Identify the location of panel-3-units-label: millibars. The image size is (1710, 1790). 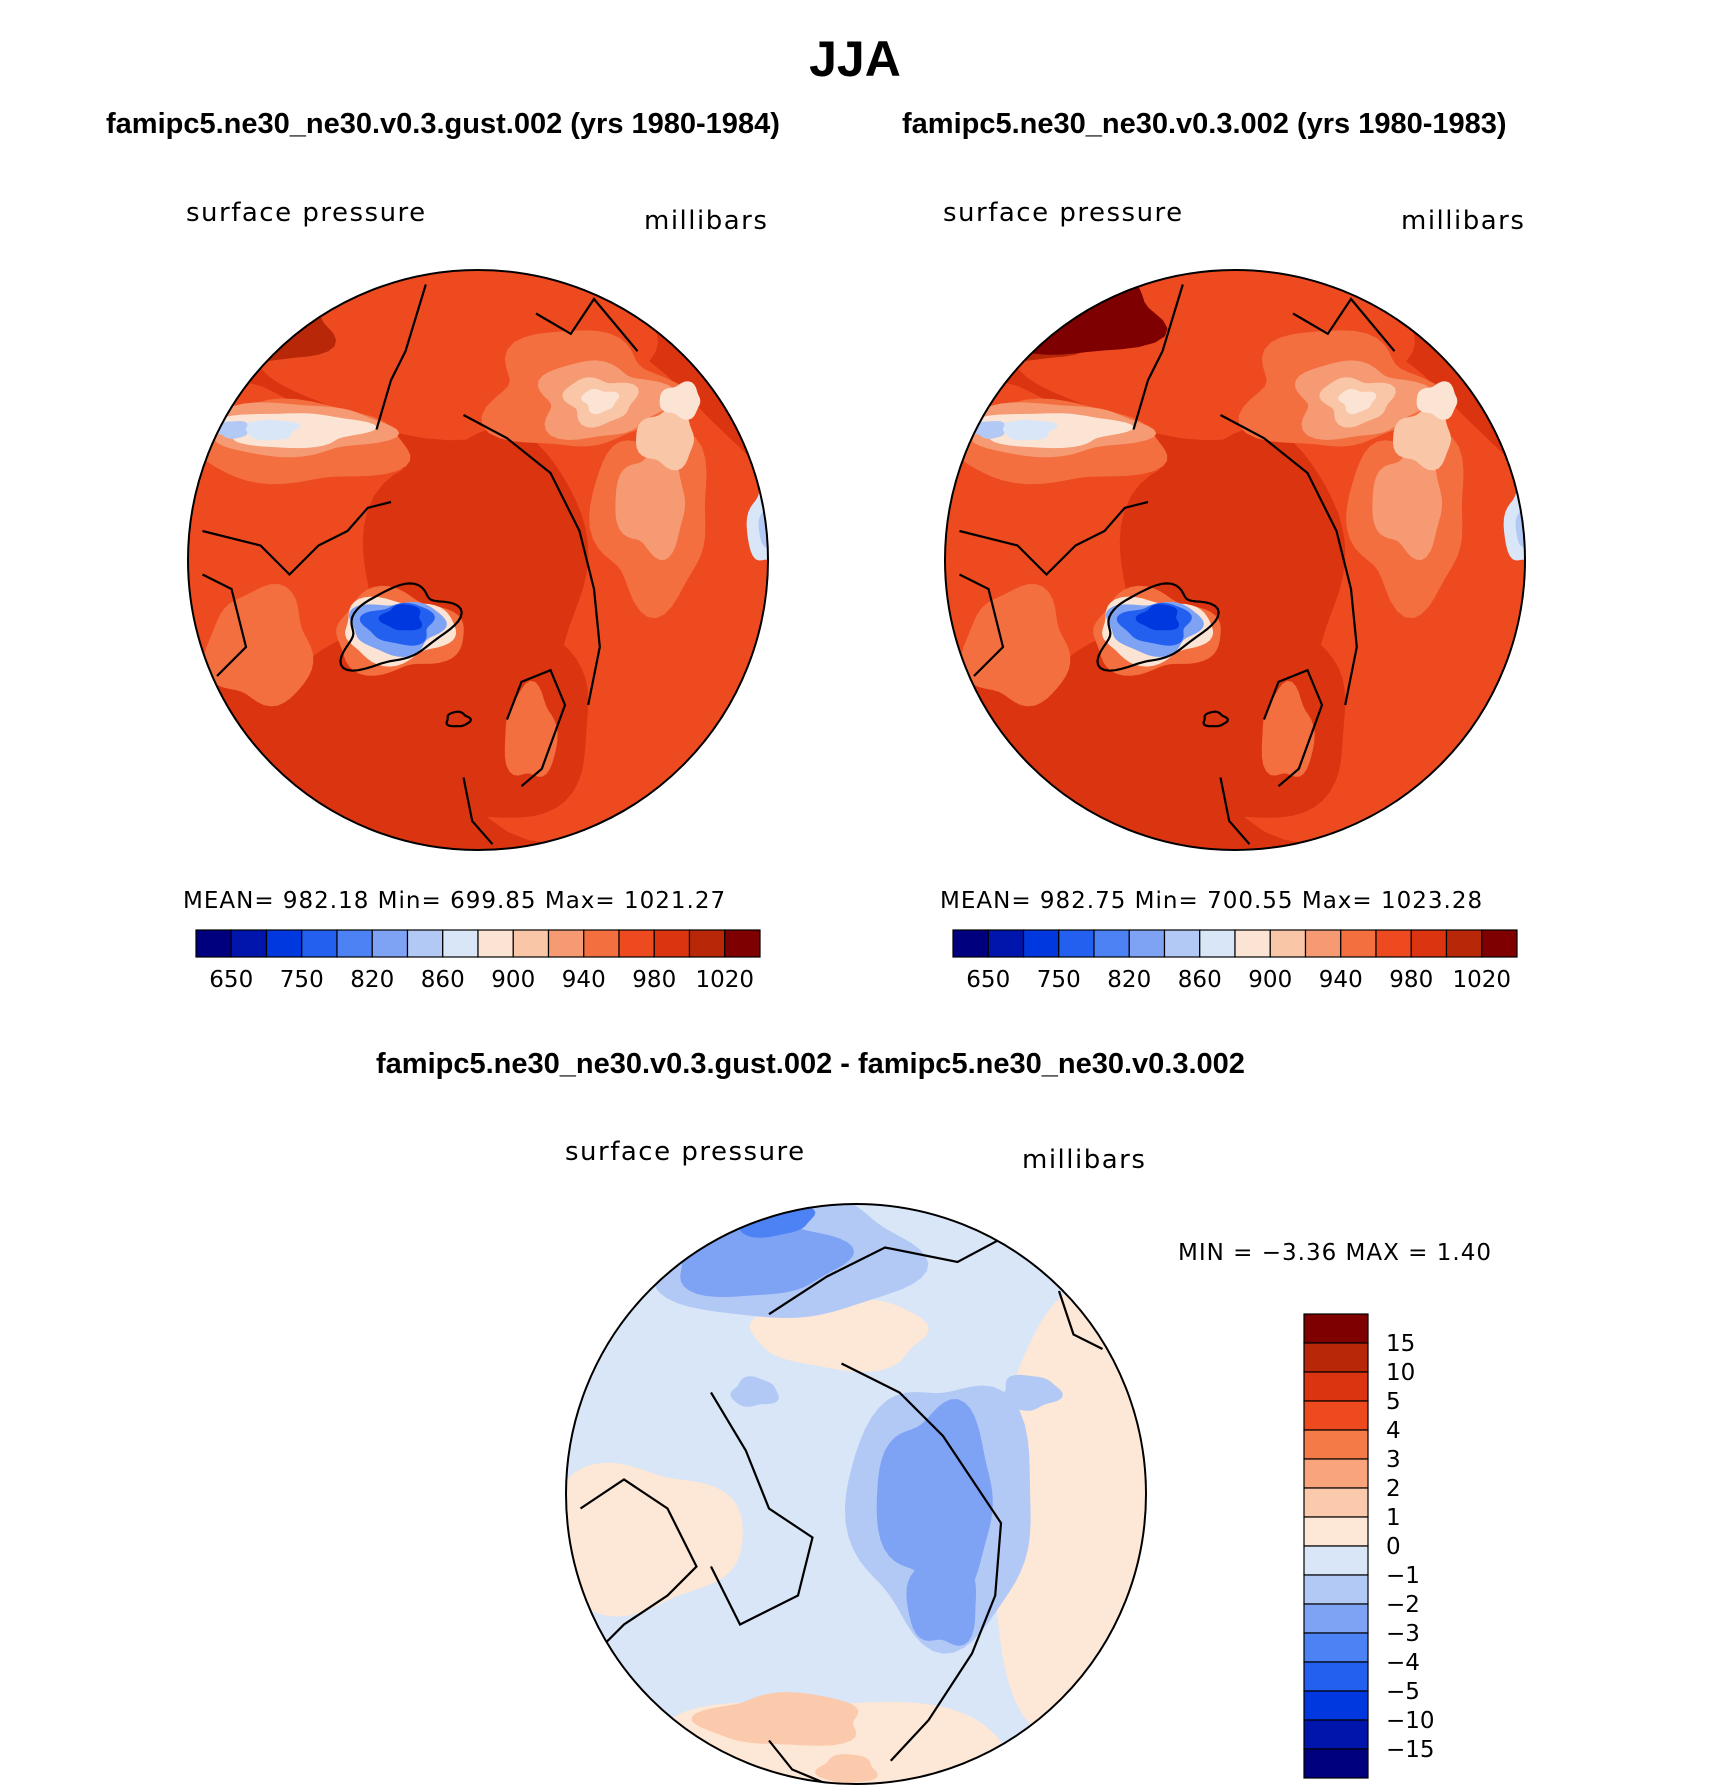
(1084, 1160).